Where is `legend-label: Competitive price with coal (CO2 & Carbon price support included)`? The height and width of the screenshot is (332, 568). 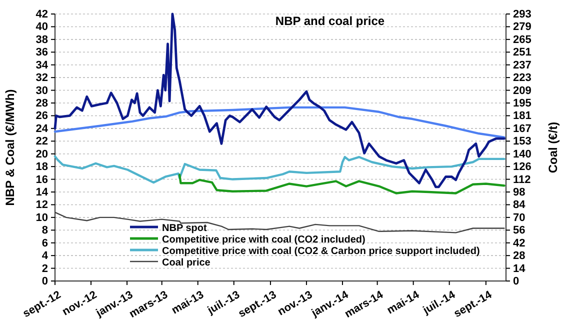 legend-label: Competitive price with coal (CO2 & Carbon price support included) is located at coordinates (321, 251).